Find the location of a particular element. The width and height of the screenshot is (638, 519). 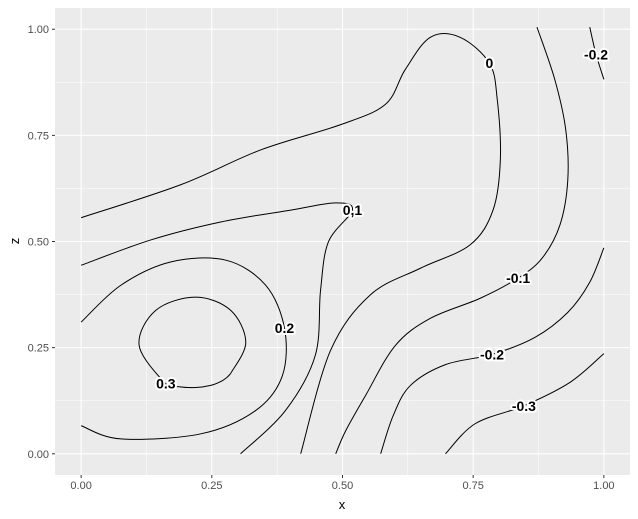

y-tick-label: 0.00 is located at coordinates (38, 455).